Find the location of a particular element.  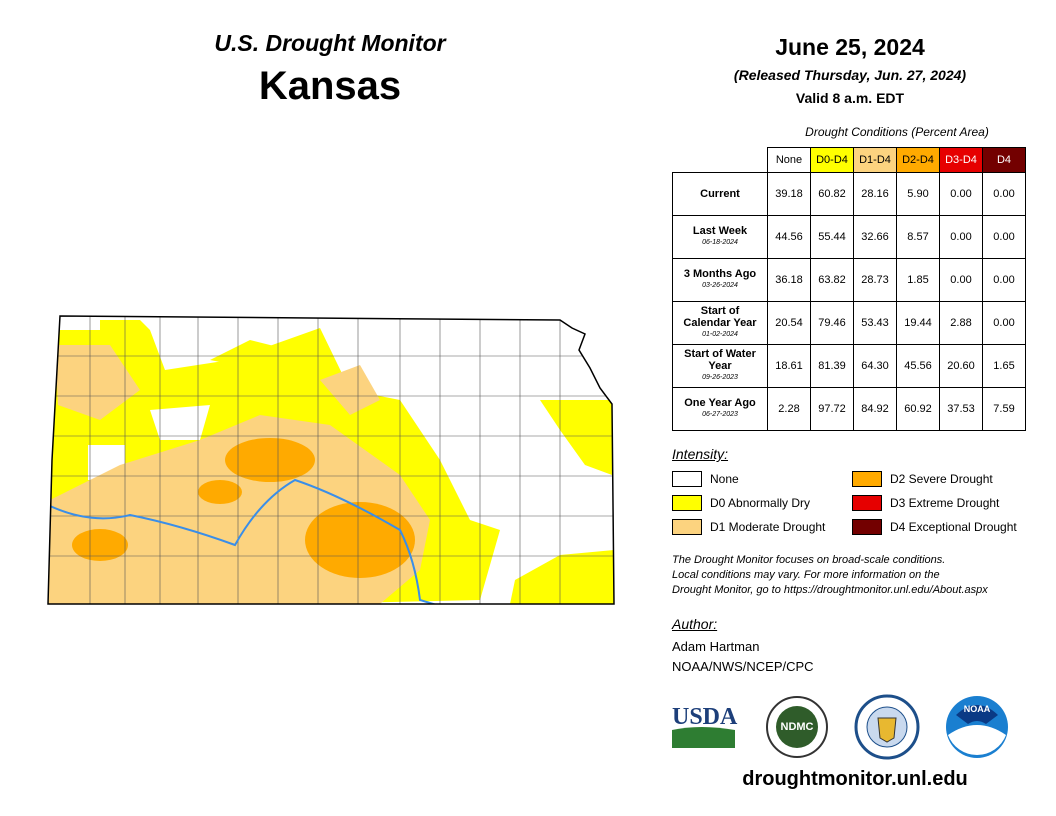

d1-area-north is located at coordinates (350, 390).